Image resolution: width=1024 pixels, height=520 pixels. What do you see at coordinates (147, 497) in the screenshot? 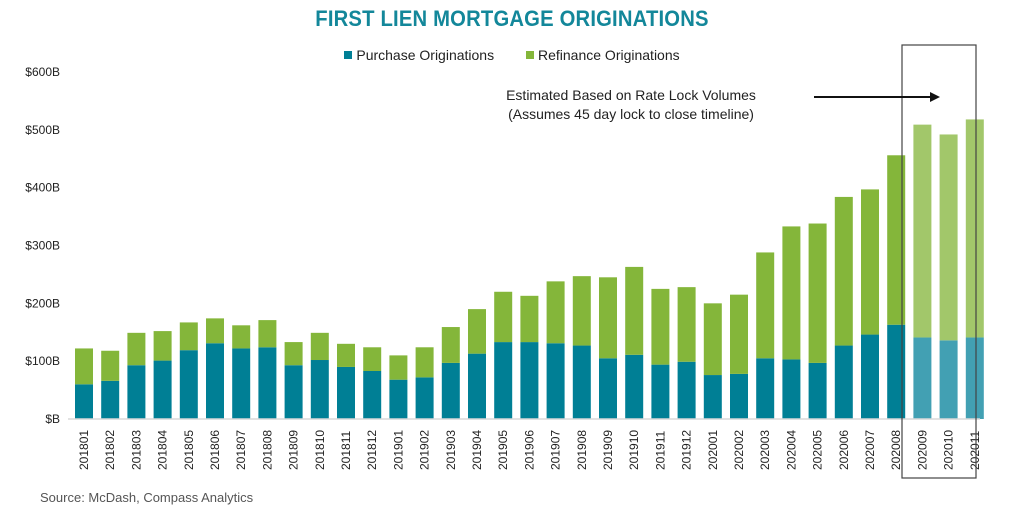
I see `source-note: Source: McDash, Compass Analytics` at bounding box center [147, 497].